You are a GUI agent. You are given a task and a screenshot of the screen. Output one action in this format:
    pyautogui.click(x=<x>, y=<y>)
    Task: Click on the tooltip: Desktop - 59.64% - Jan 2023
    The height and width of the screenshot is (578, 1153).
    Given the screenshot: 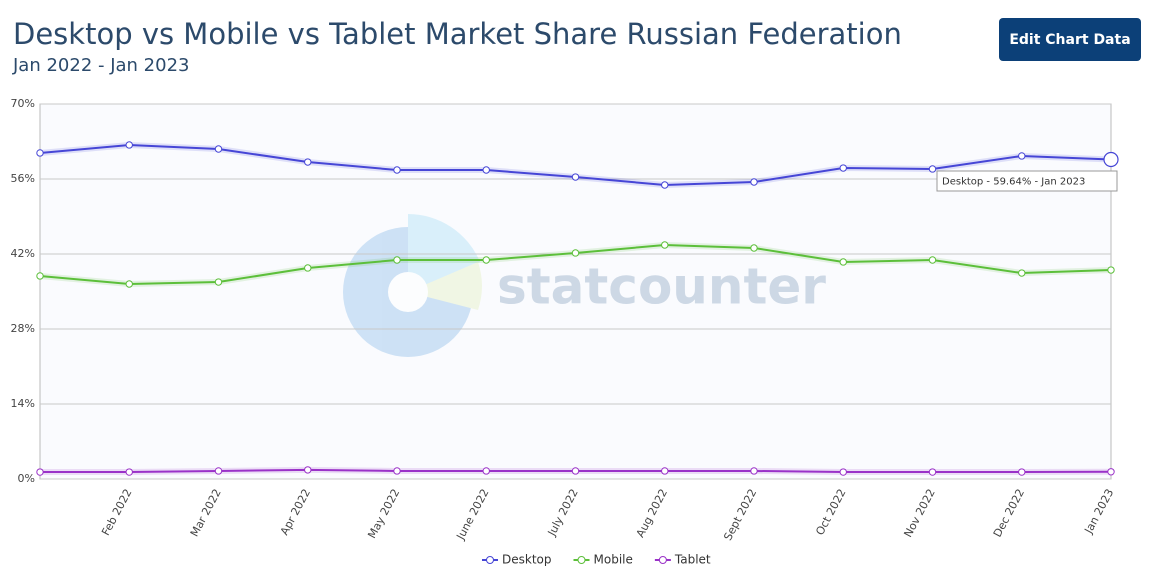 What is the action you would take?
    pyautogui.click(x=1013, y=182)
    